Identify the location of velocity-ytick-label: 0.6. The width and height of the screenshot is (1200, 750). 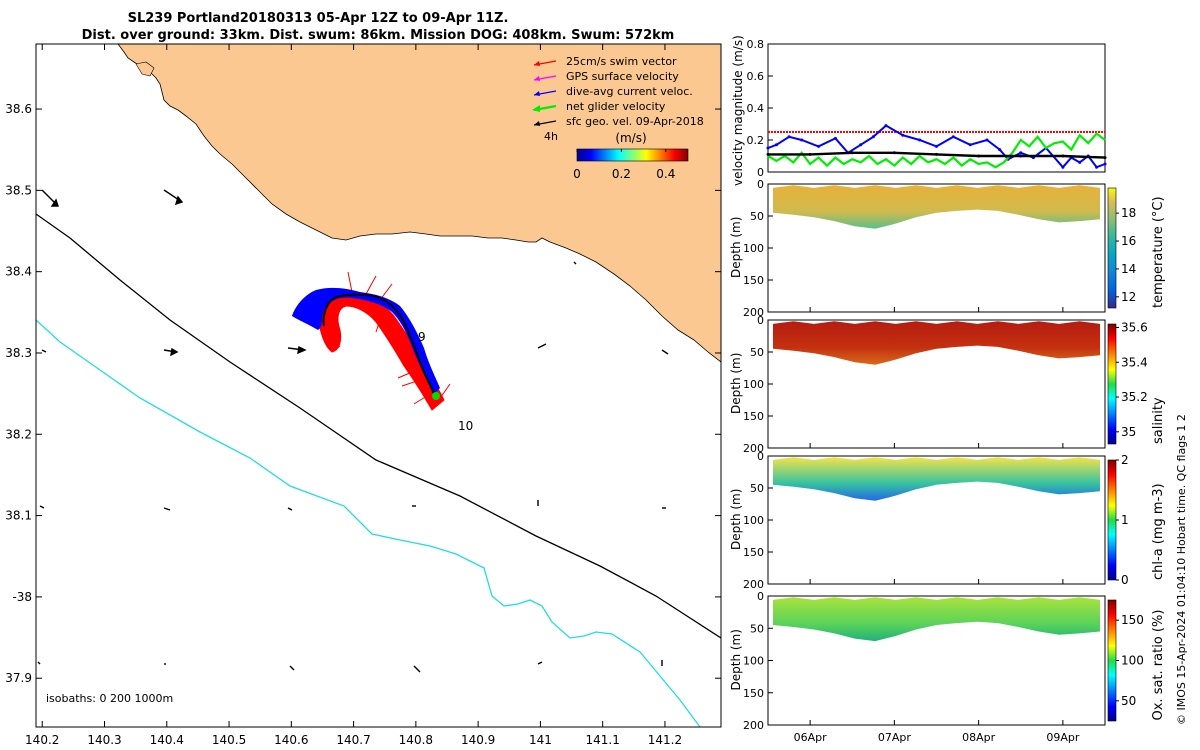
(756, 76).